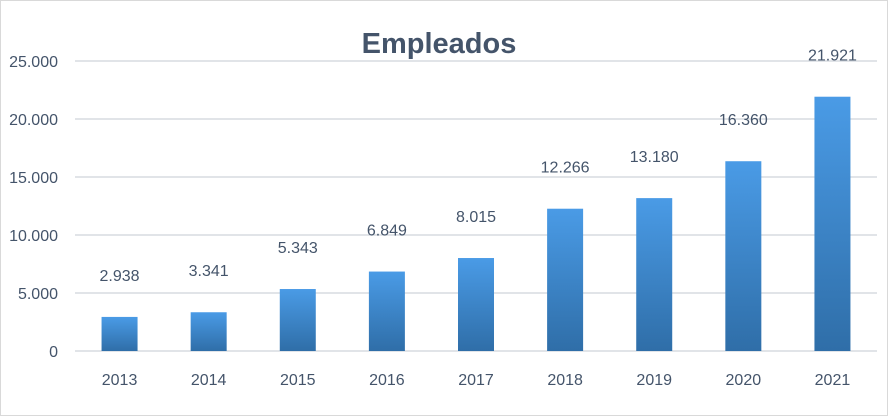 The image size is (888, 416). What do you see at coordinates (387, 231) in the screenshot?
I see `data-label-2016: 6.849` at bounding box center [387, 231].